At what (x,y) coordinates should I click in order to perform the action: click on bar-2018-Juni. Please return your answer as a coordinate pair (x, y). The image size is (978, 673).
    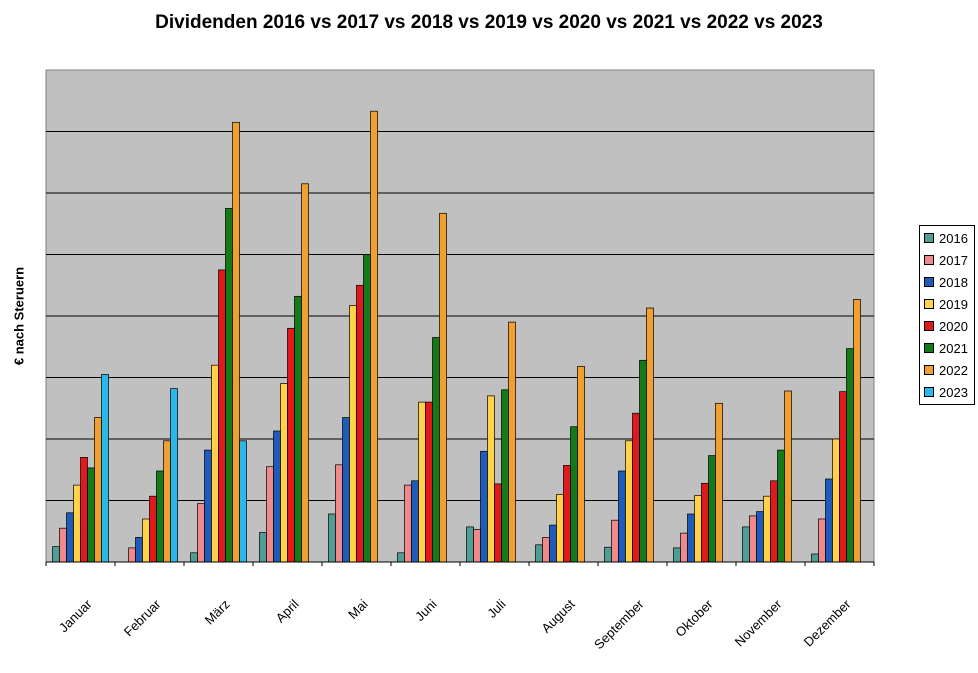
    Looking at the image, I should click on (415, 521).